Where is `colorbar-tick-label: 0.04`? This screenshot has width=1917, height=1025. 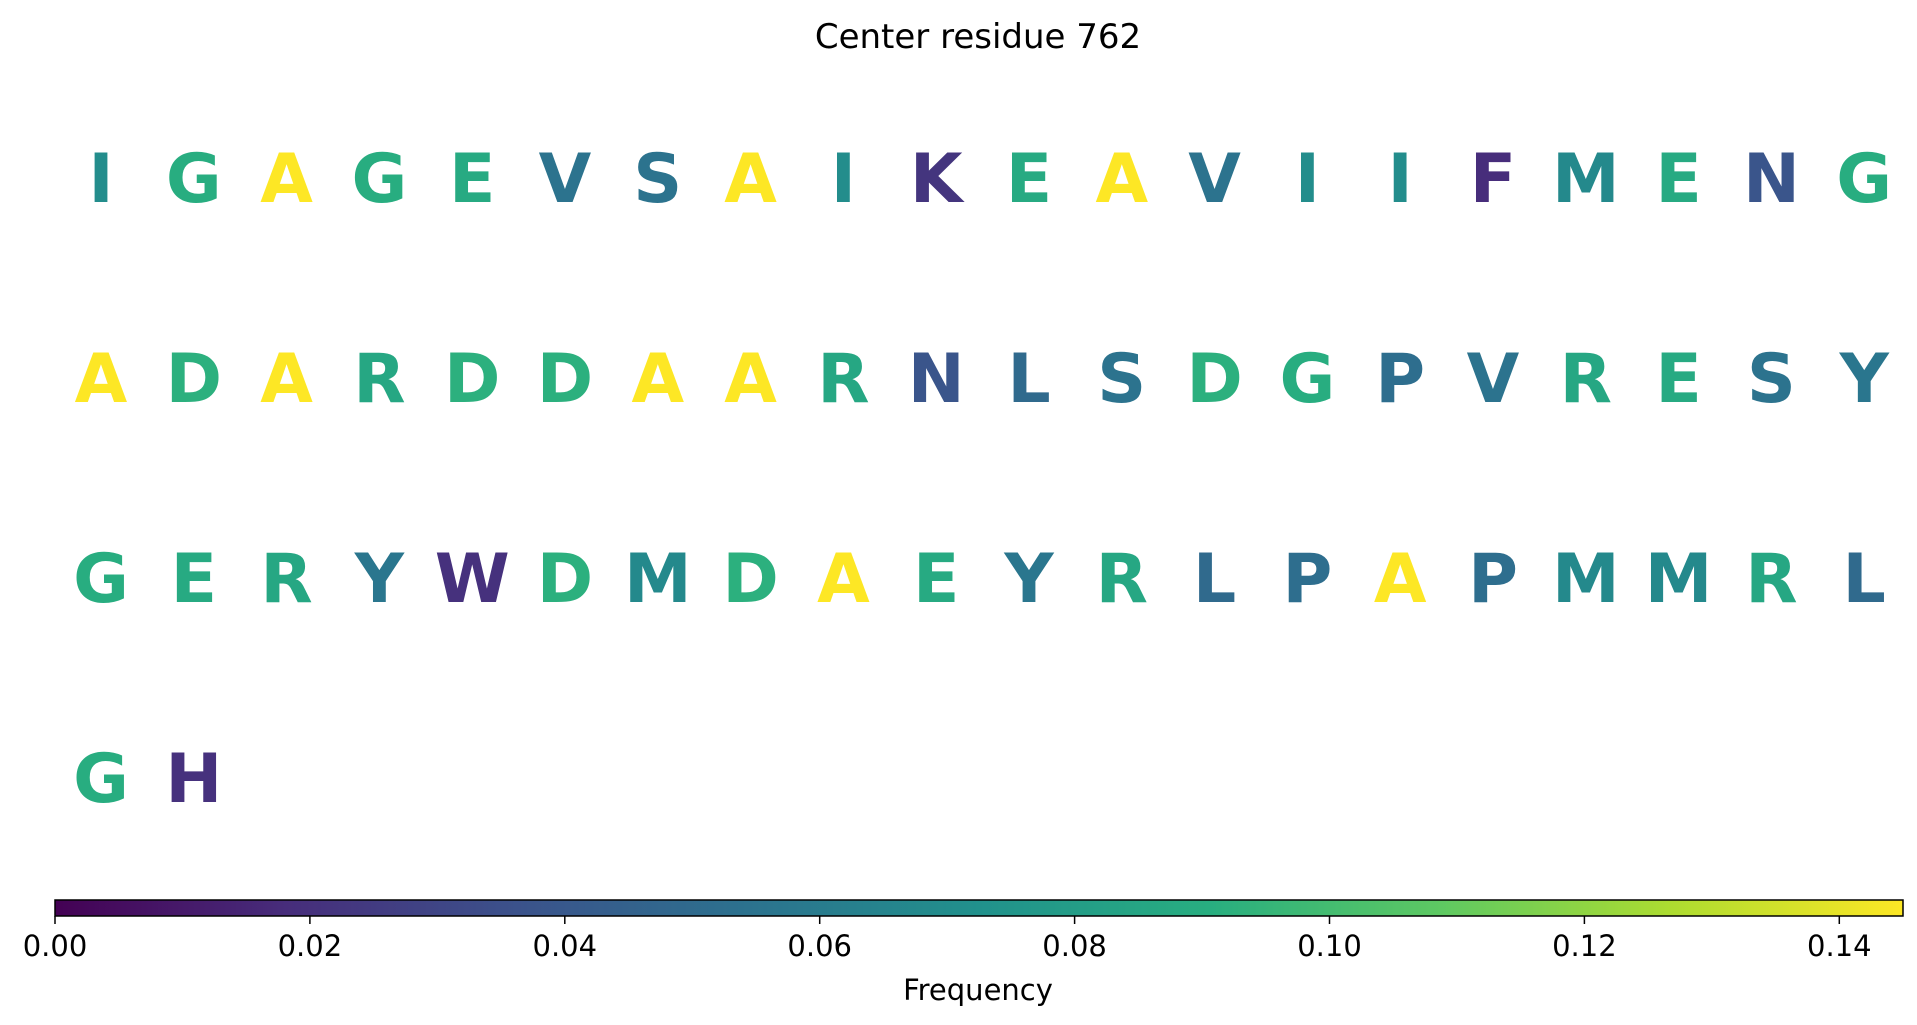
colorbar-tick-label: 0.04 is located at coordinates (565, 946).